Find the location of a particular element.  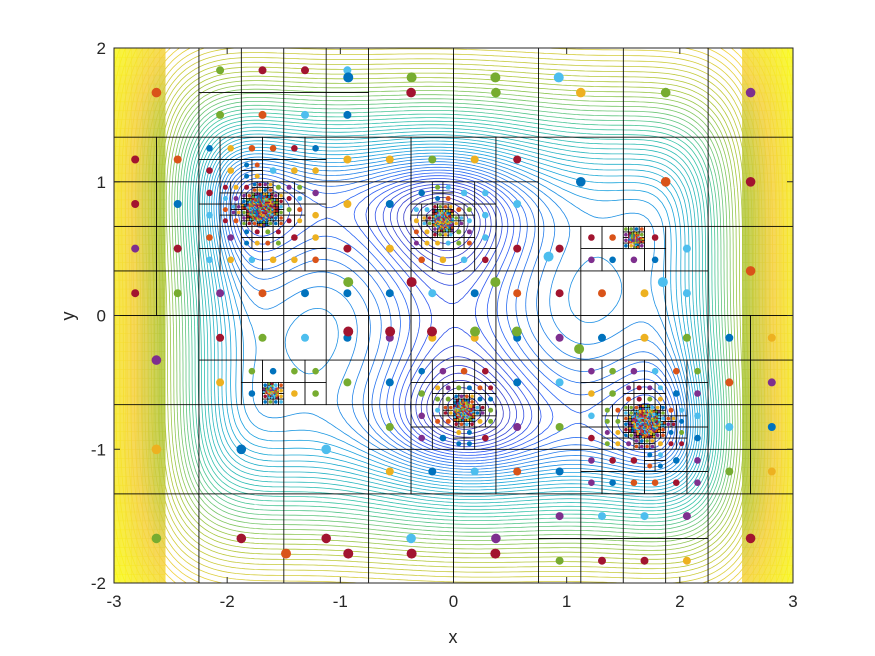

y-axis-label: y is located at coordinates (68, 316).